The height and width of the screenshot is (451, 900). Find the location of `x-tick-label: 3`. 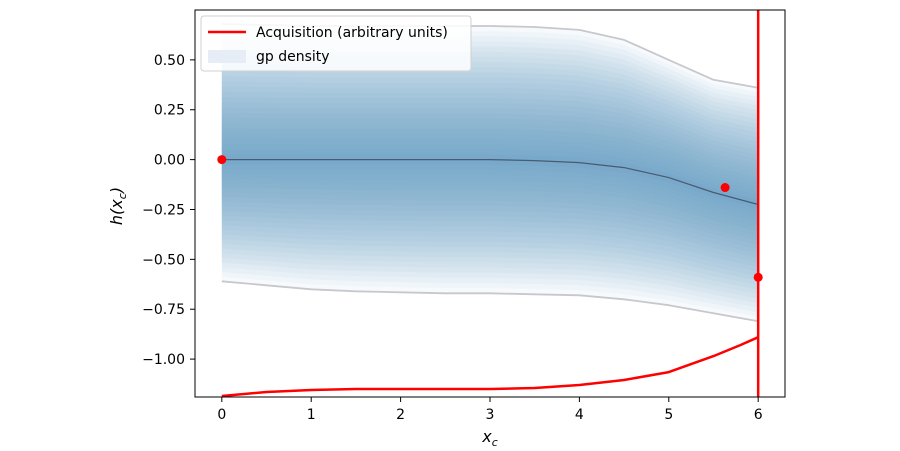

x-tick-label: 3 is located at coordinates (490, 415).